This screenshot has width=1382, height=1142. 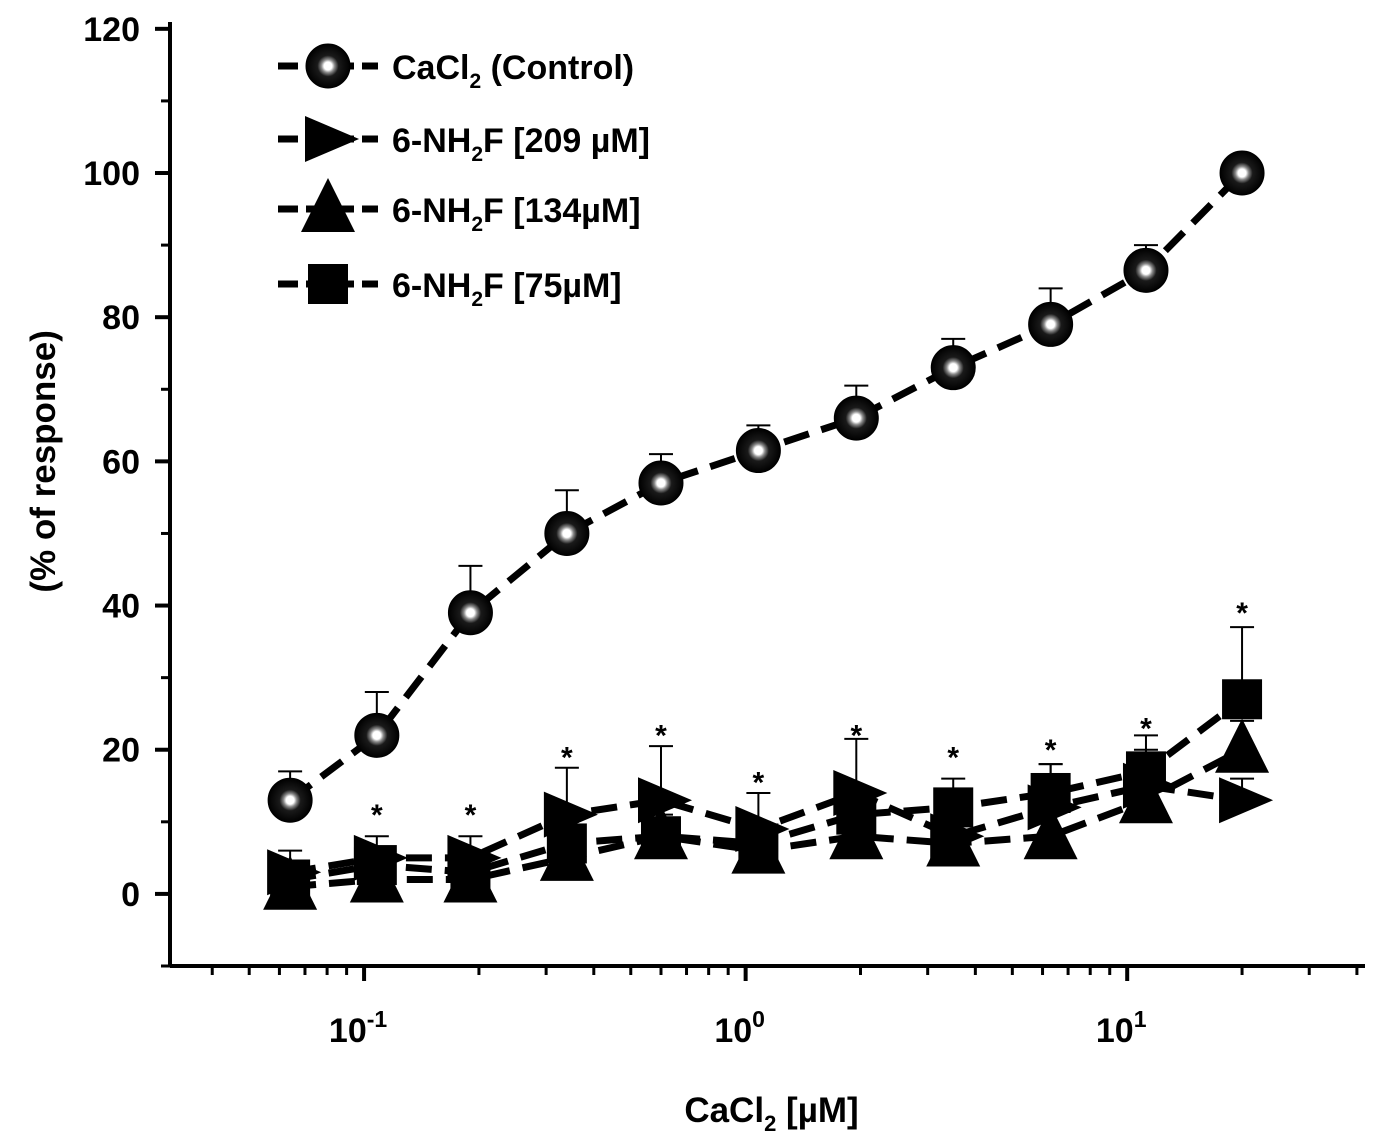 What do you see at coordinates (358, 1028) in the screenshot?
I see `x-tick-label: 10⁻¹` at bounding box center [358, 1028].